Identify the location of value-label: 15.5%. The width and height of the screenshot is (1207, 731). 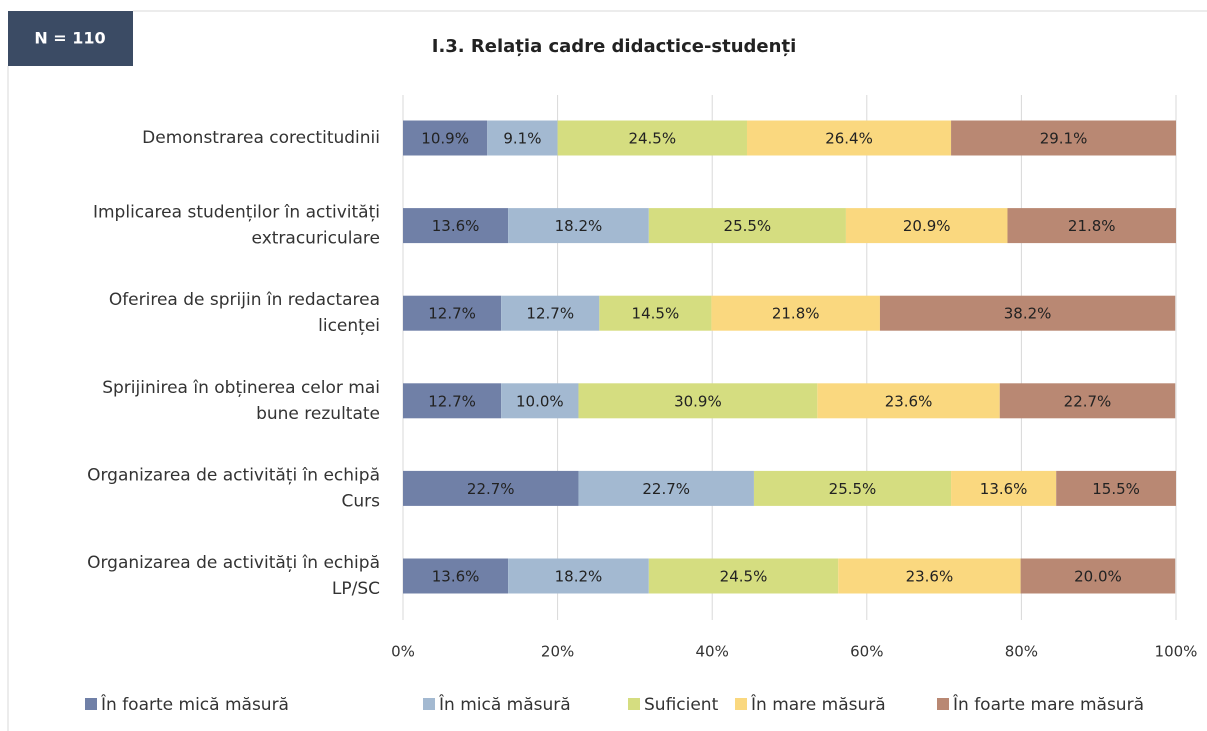
(1116, 489).